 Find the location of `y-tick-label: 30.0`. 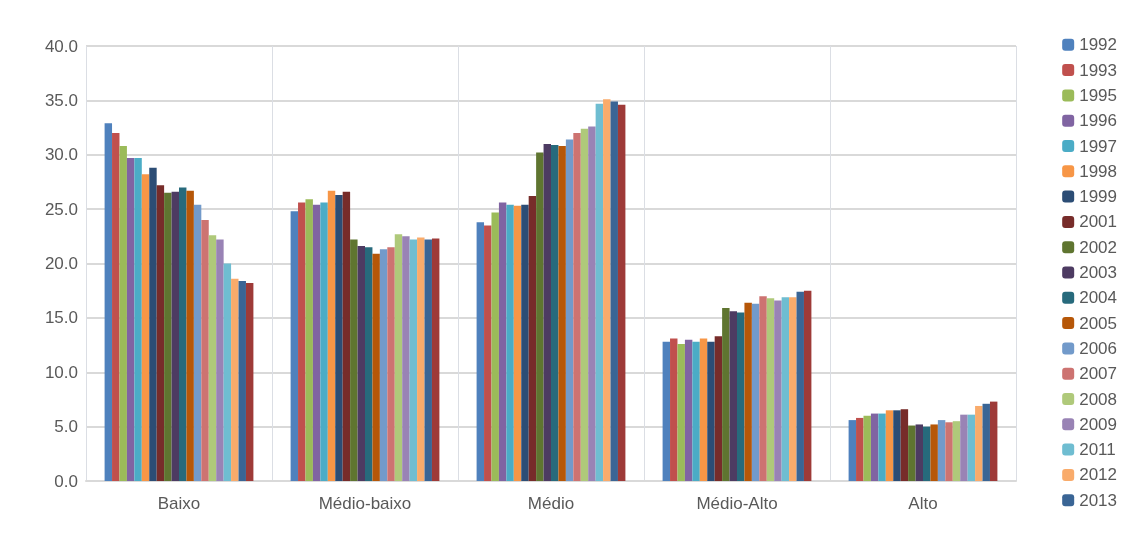

y-tick-label: 30.0 is located at coordinates (61, 155).